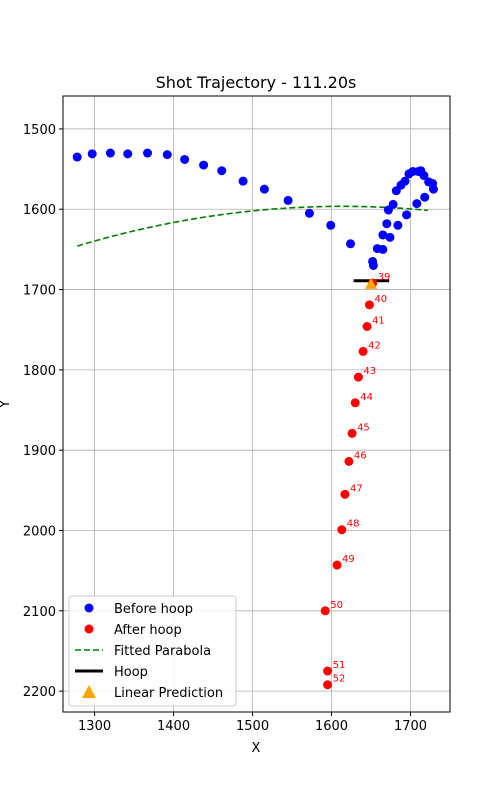 The height and width of the screenshot is (800, 500). Describe the element at coordinates (168, 693) in the screenshot. I see `legend-label: Linear Prediction` at that location.